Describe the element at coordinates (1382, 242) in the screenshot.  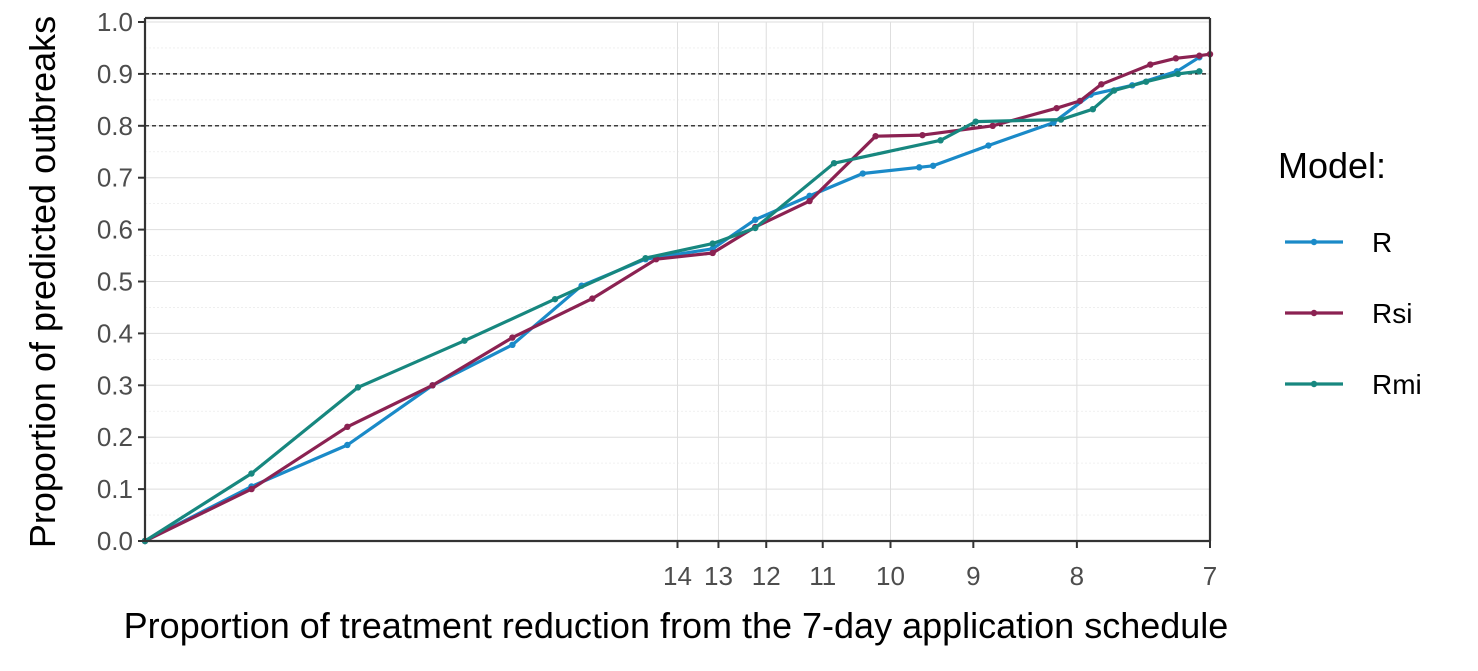
I see `legend-label: R` at that location.